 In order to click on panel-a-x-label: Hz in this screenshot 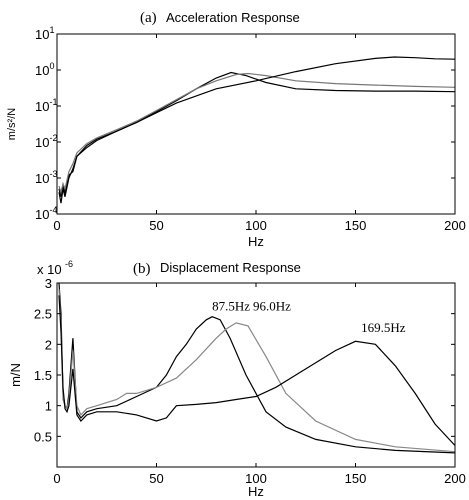, I will do `click(256, 241)`.